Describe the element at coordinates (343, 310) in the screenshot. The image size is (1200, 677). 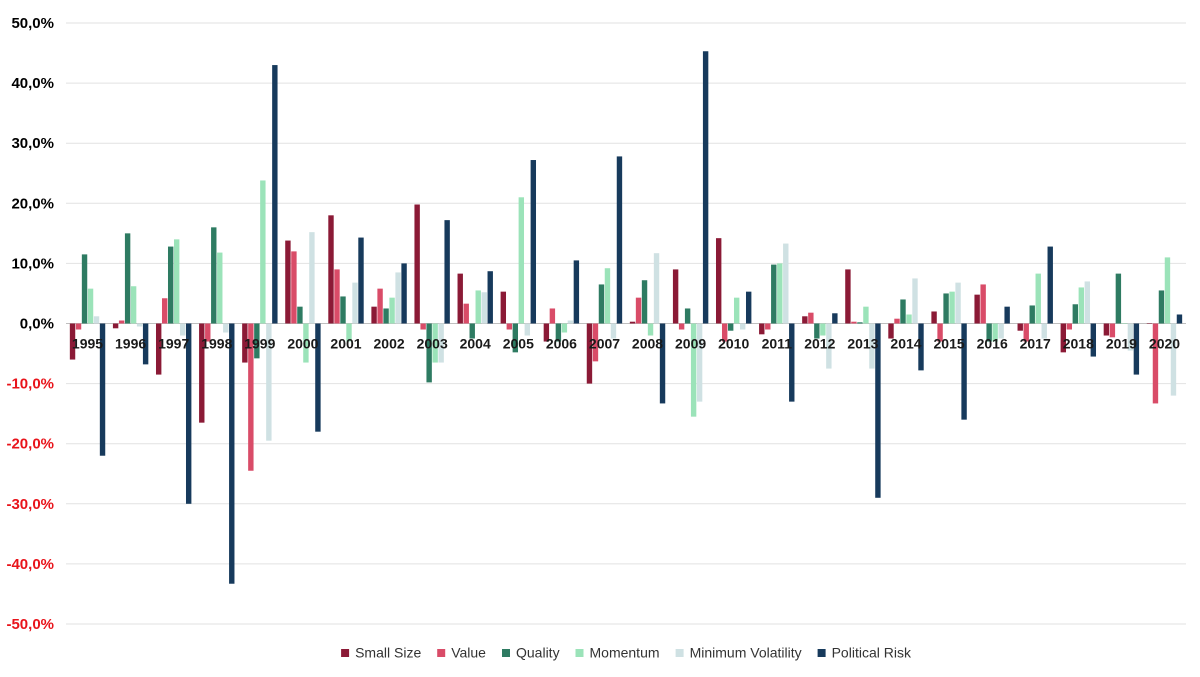
I see `bar-quality-2001` at that location.